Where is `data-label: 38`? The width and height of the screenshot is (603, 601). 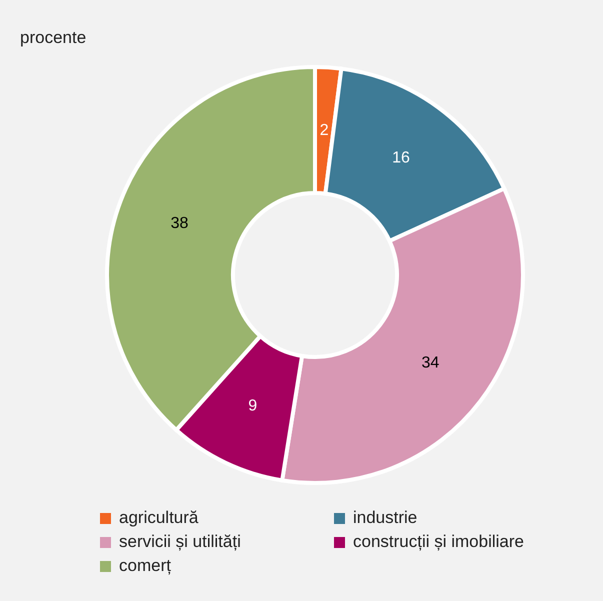 data-label: 38 is located at coordinates (179, 223).